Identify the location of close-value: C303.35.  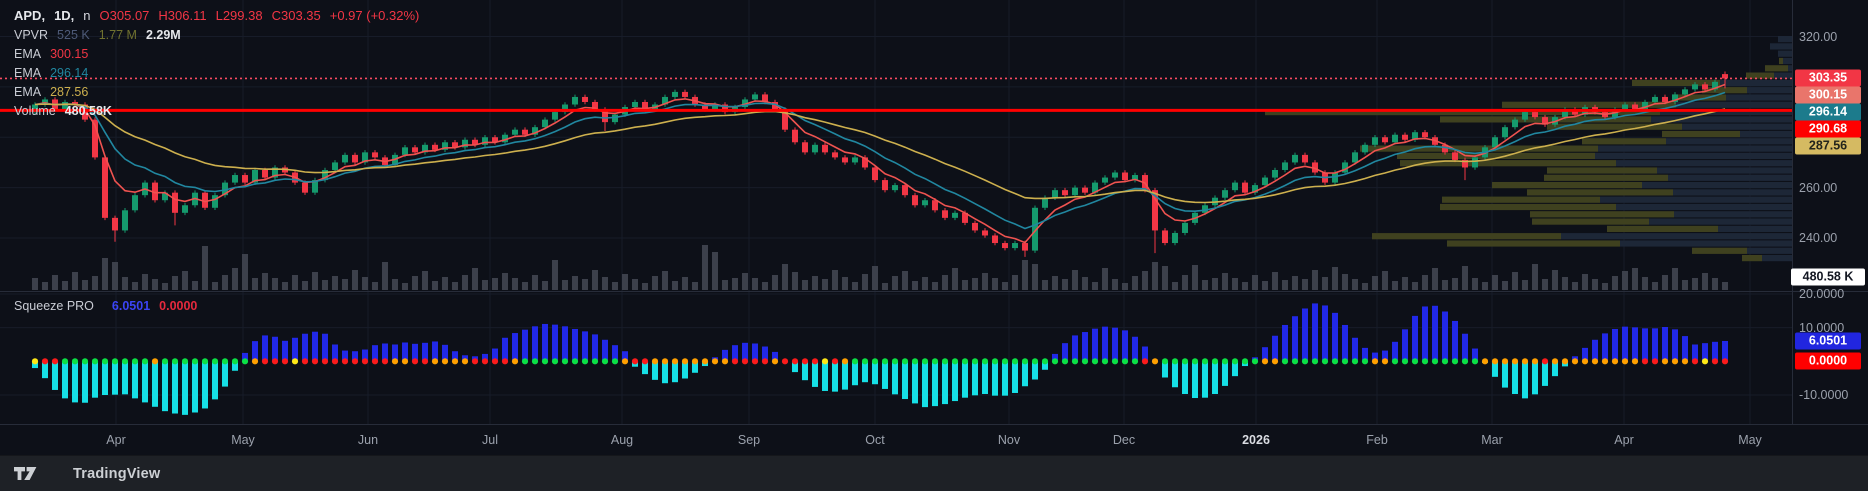
(296, 15).